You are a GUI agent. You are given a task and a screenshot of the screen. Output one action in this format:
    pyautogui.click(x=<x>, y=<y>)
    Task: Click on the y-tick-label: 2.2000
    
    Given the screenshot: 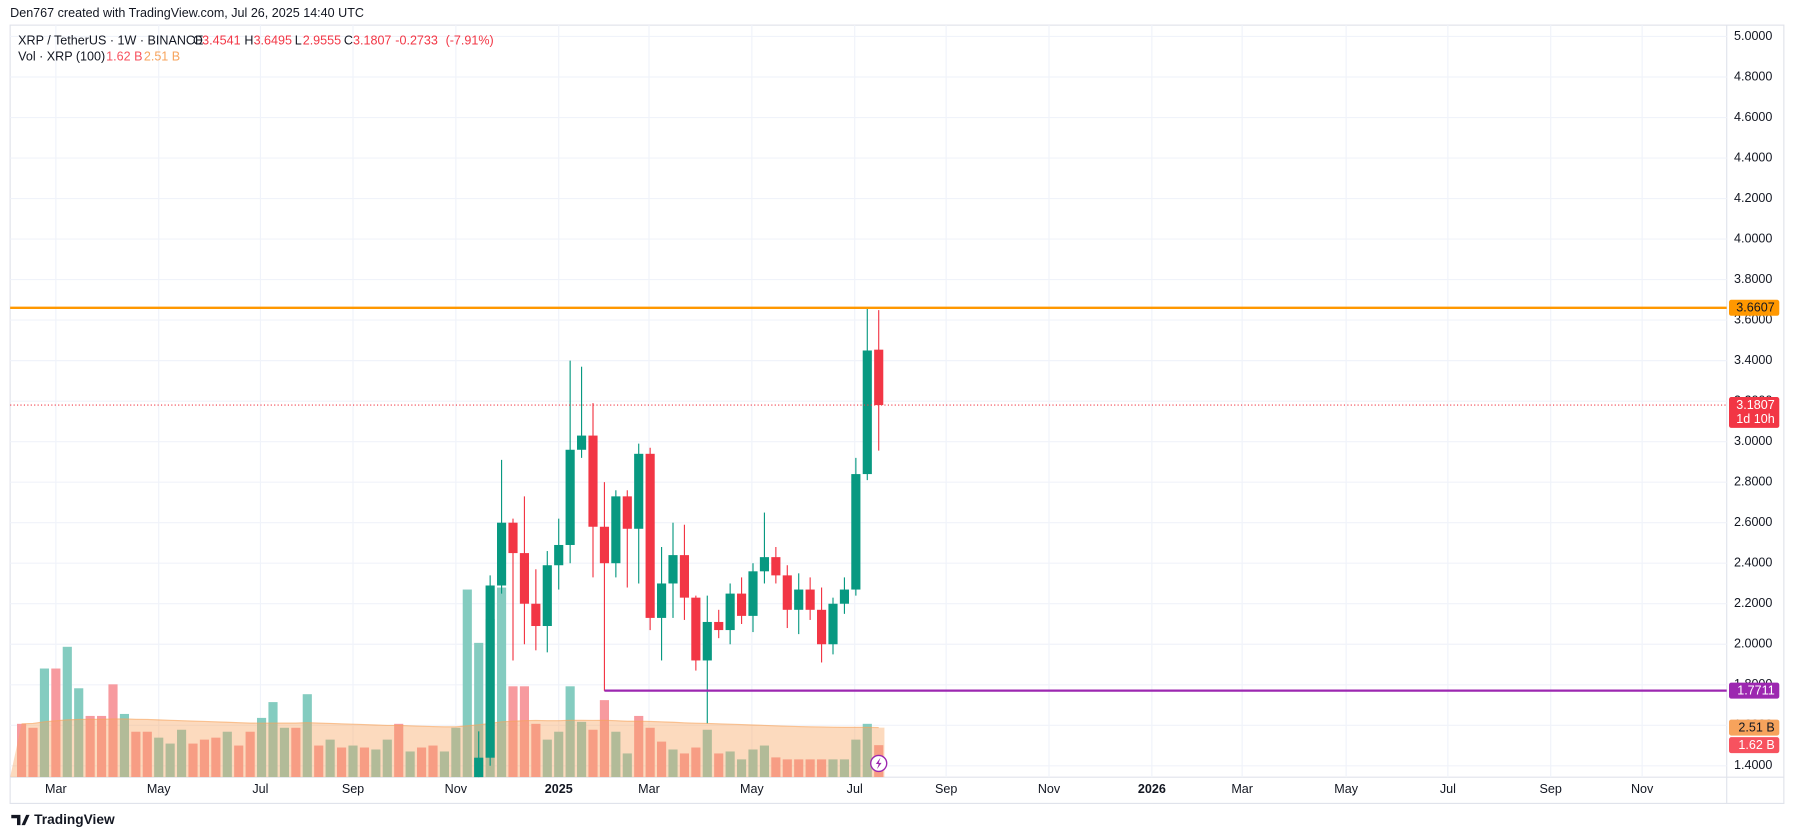 What is the action you would take?
    pyautogui.click(x=1753, y=603)
    